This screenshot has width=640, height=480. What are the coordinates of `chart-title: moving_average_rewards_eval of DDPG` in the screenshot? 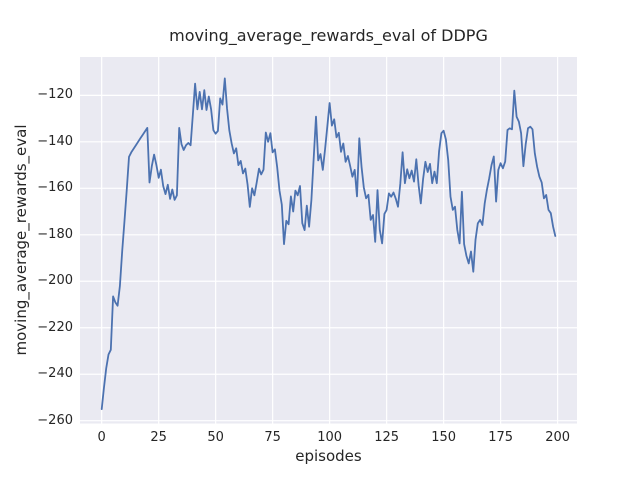 It's located at (328, 35).